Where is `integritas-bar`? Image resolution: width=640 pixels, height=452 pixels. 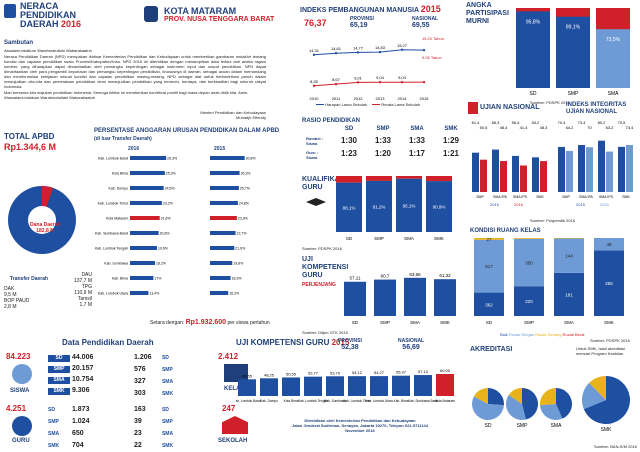
integritas-bar is located at coordinates (581, 168).